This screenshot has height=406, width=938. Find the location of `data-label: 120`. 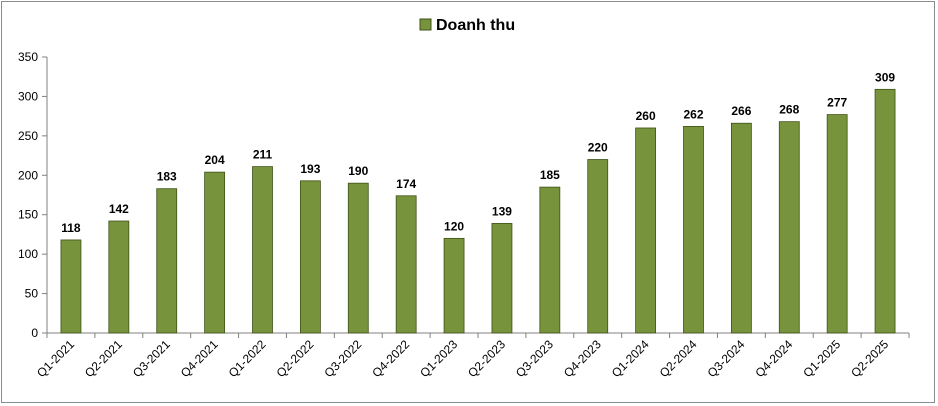

data-label: 120 is located at coordinates (454, 226).